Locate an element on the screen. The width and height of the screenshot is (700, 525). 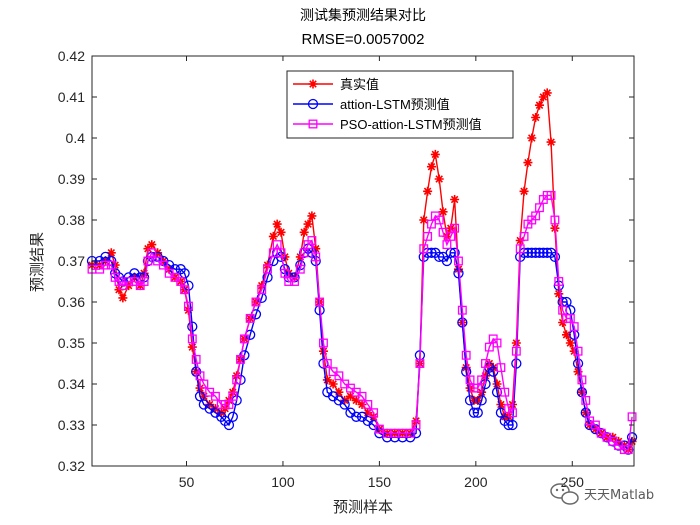
legend-entry: PSO-attion-LSTM预测值 is located at coordinates (387, 124).